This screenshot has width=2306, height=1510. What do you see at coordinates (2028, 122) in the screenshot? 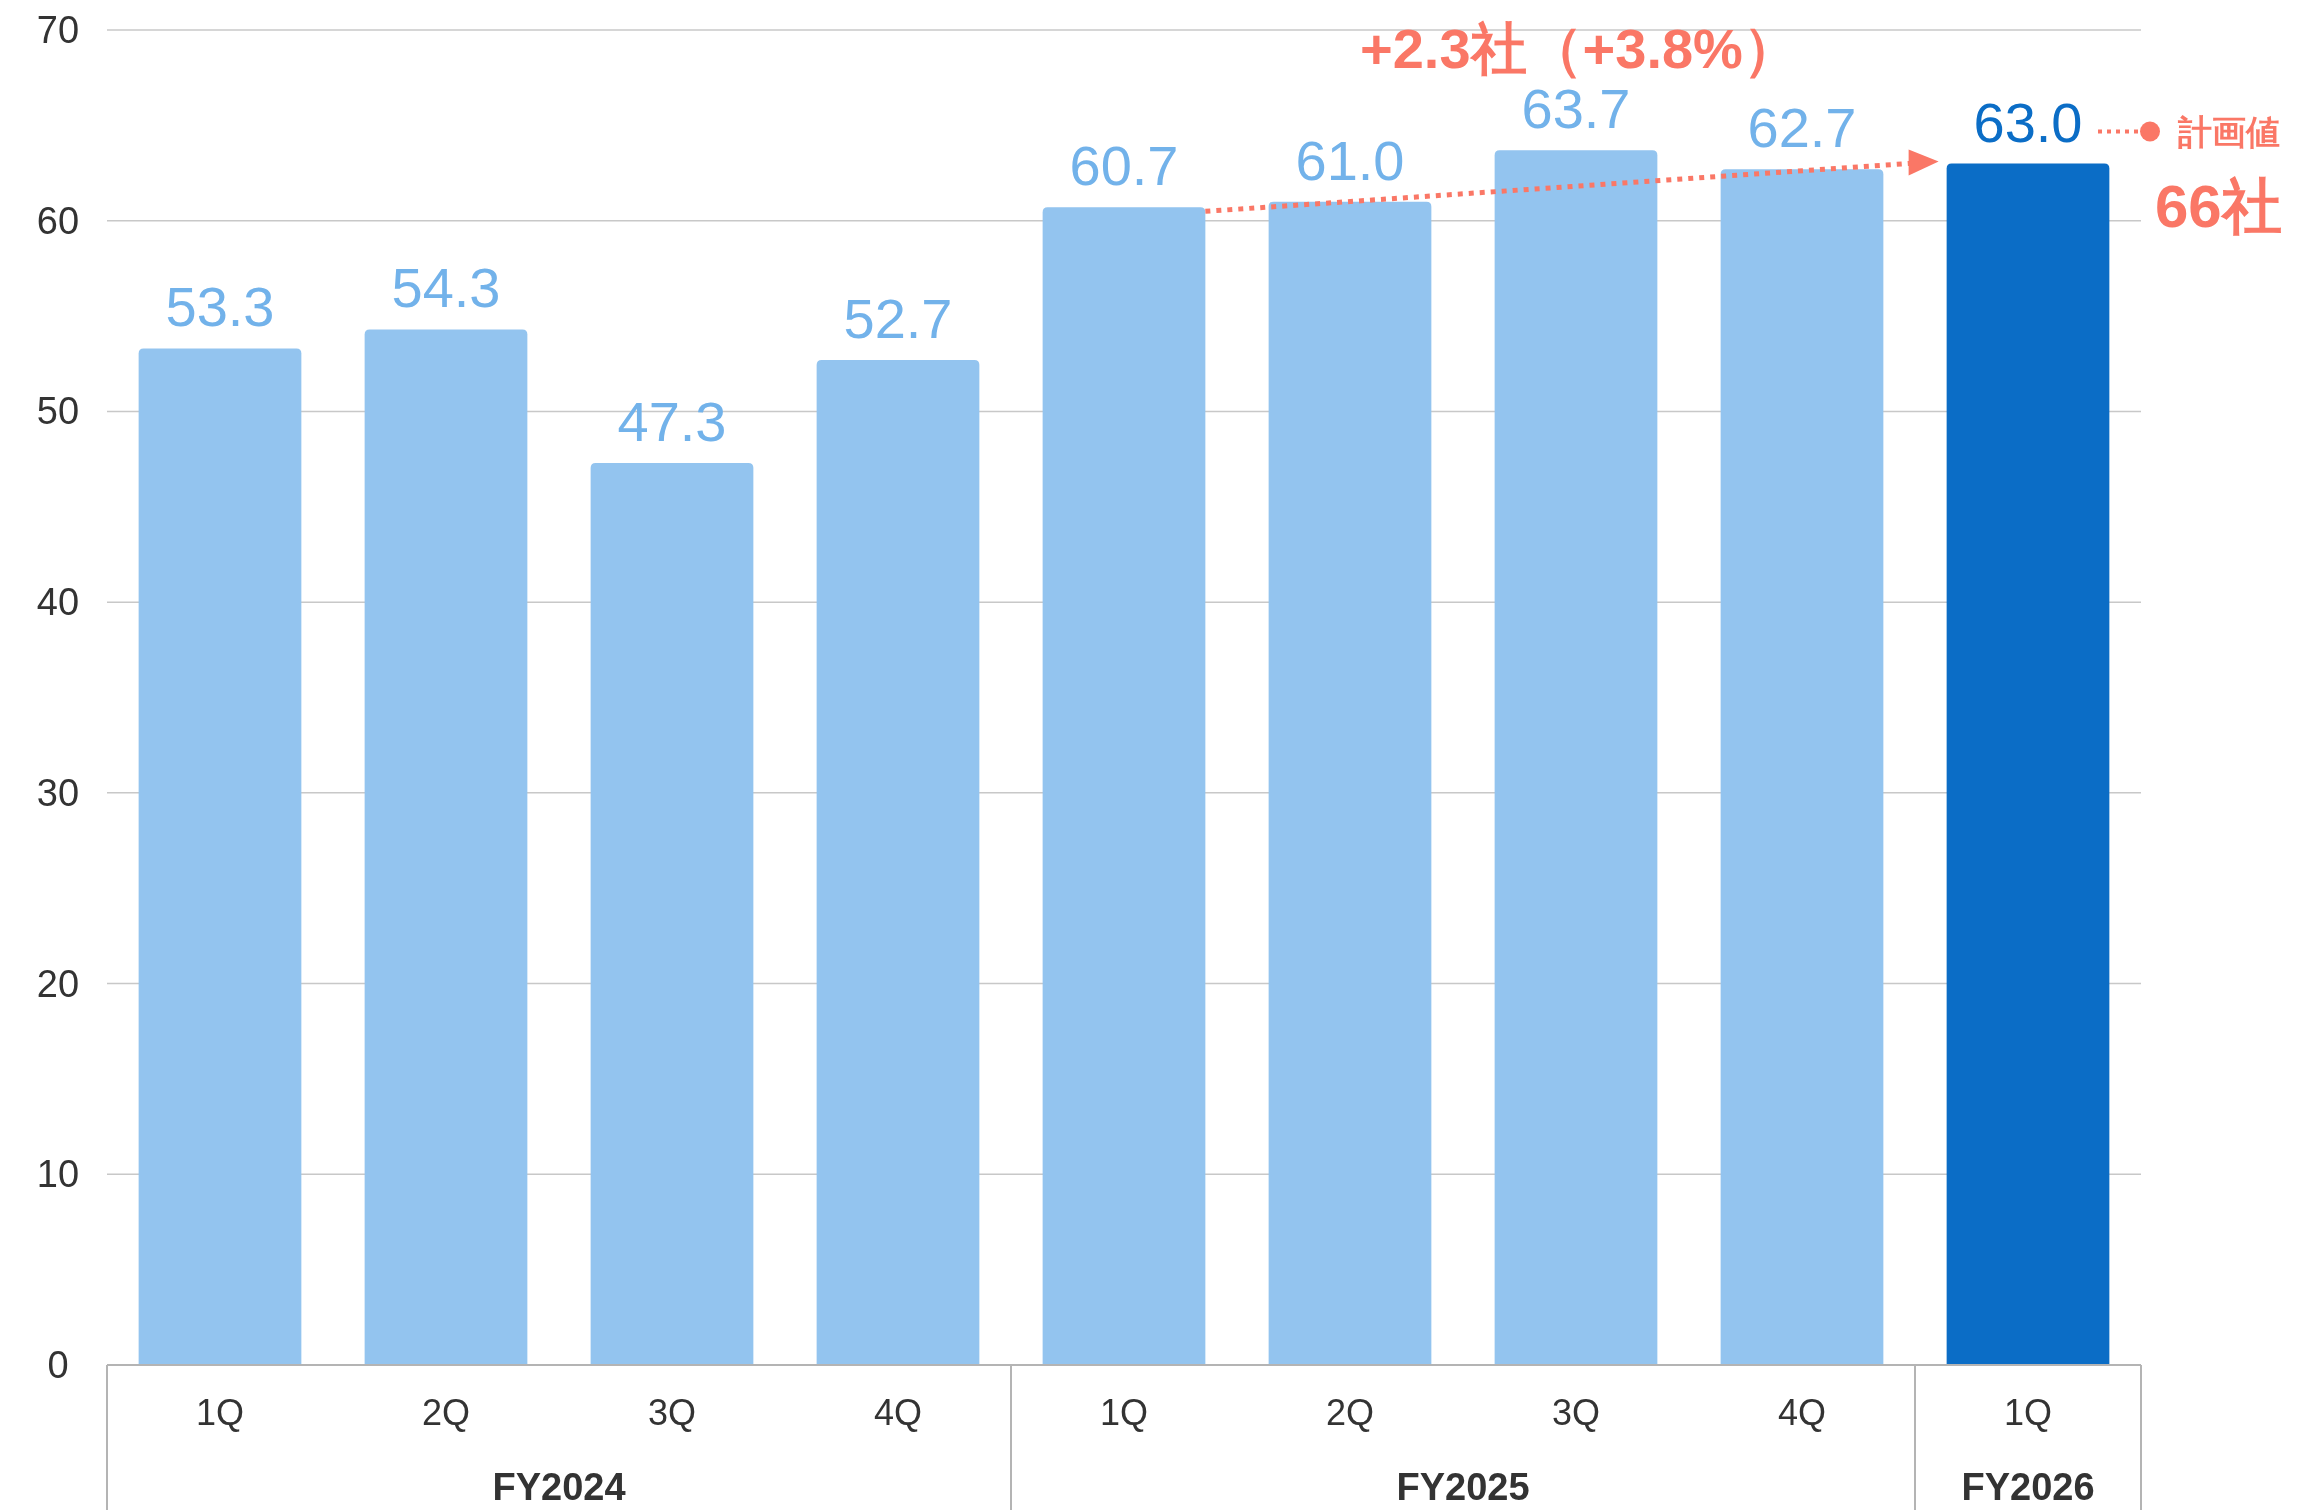
I see `data-label: 63.0` at bounding box center [2028, 122].